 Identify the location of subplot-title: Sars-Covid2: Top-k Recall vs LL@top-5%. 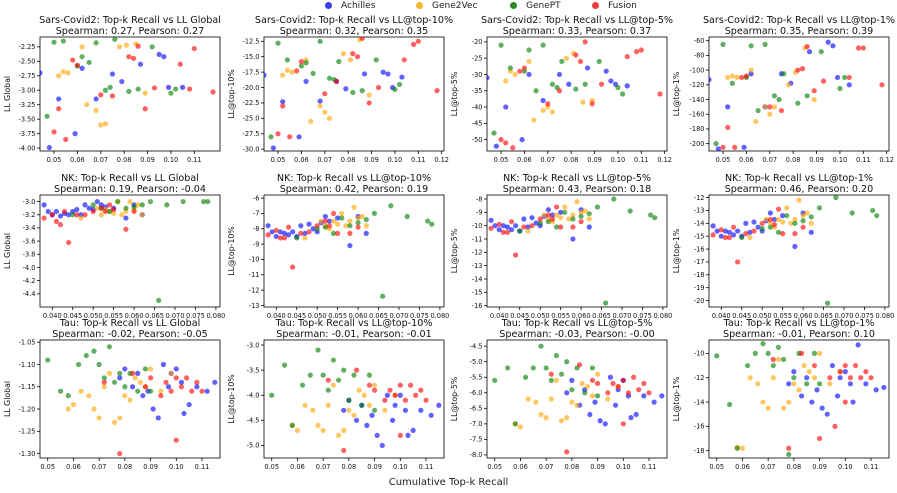
(577, 20).